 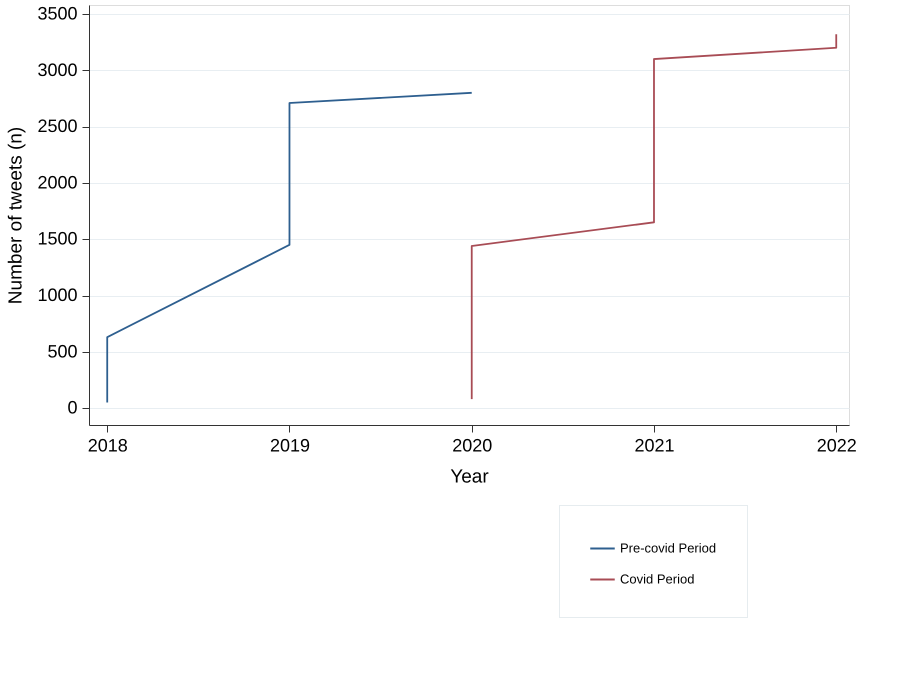 I want to click on y-tick-label: 0, so click(x=72, y=408).